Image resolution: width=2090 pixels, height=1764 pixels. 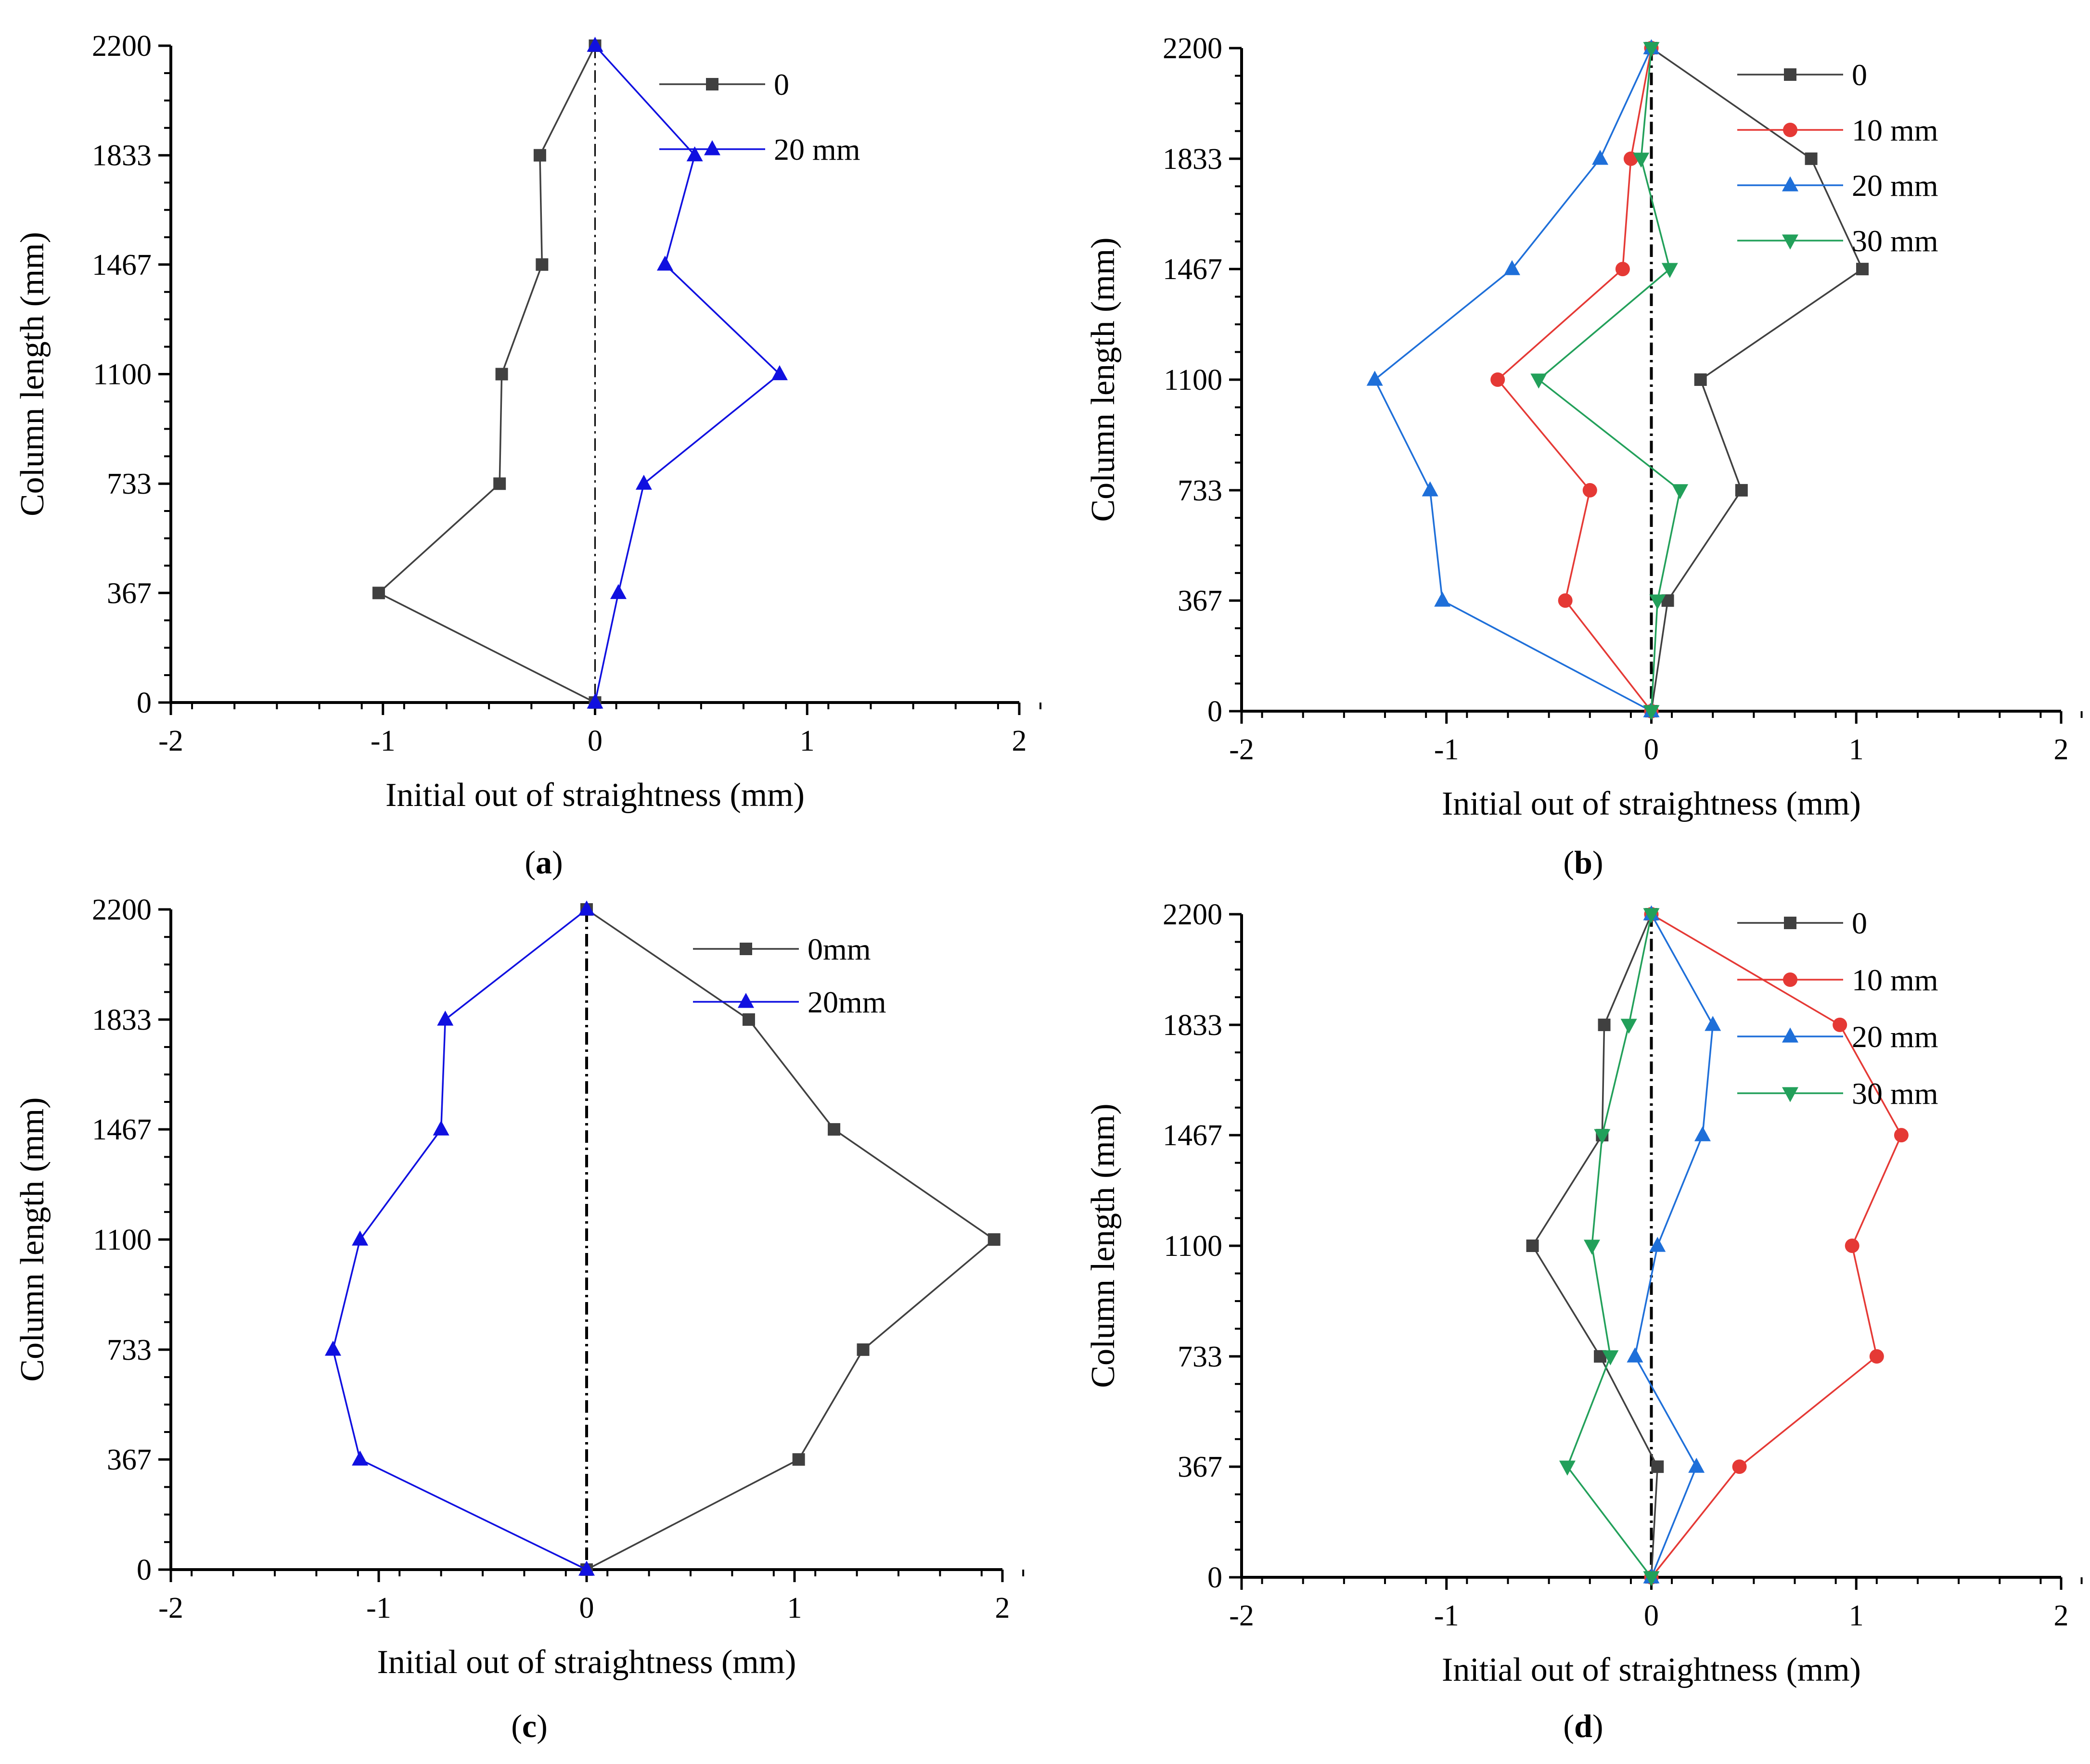 I want to click on legend-entry: 20mm, so click(x=789, y=1002).